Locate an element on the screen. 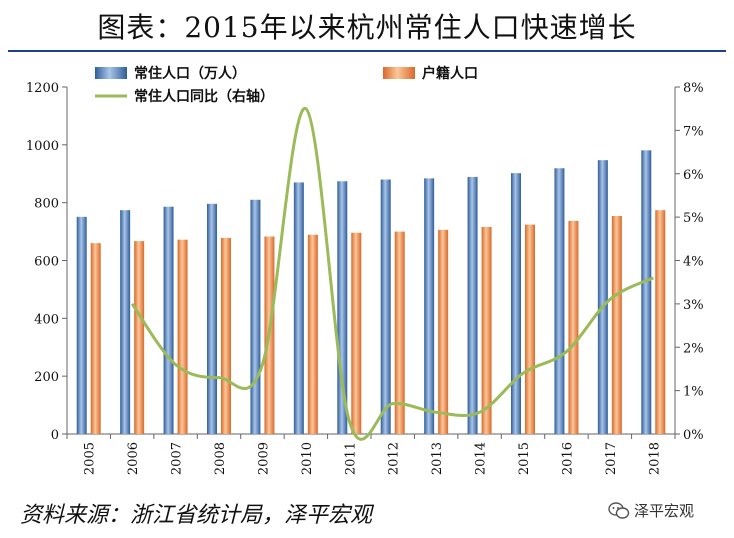 The image size is (734, 538). left-tick-label: 0 is located at coordinates (55, 435).